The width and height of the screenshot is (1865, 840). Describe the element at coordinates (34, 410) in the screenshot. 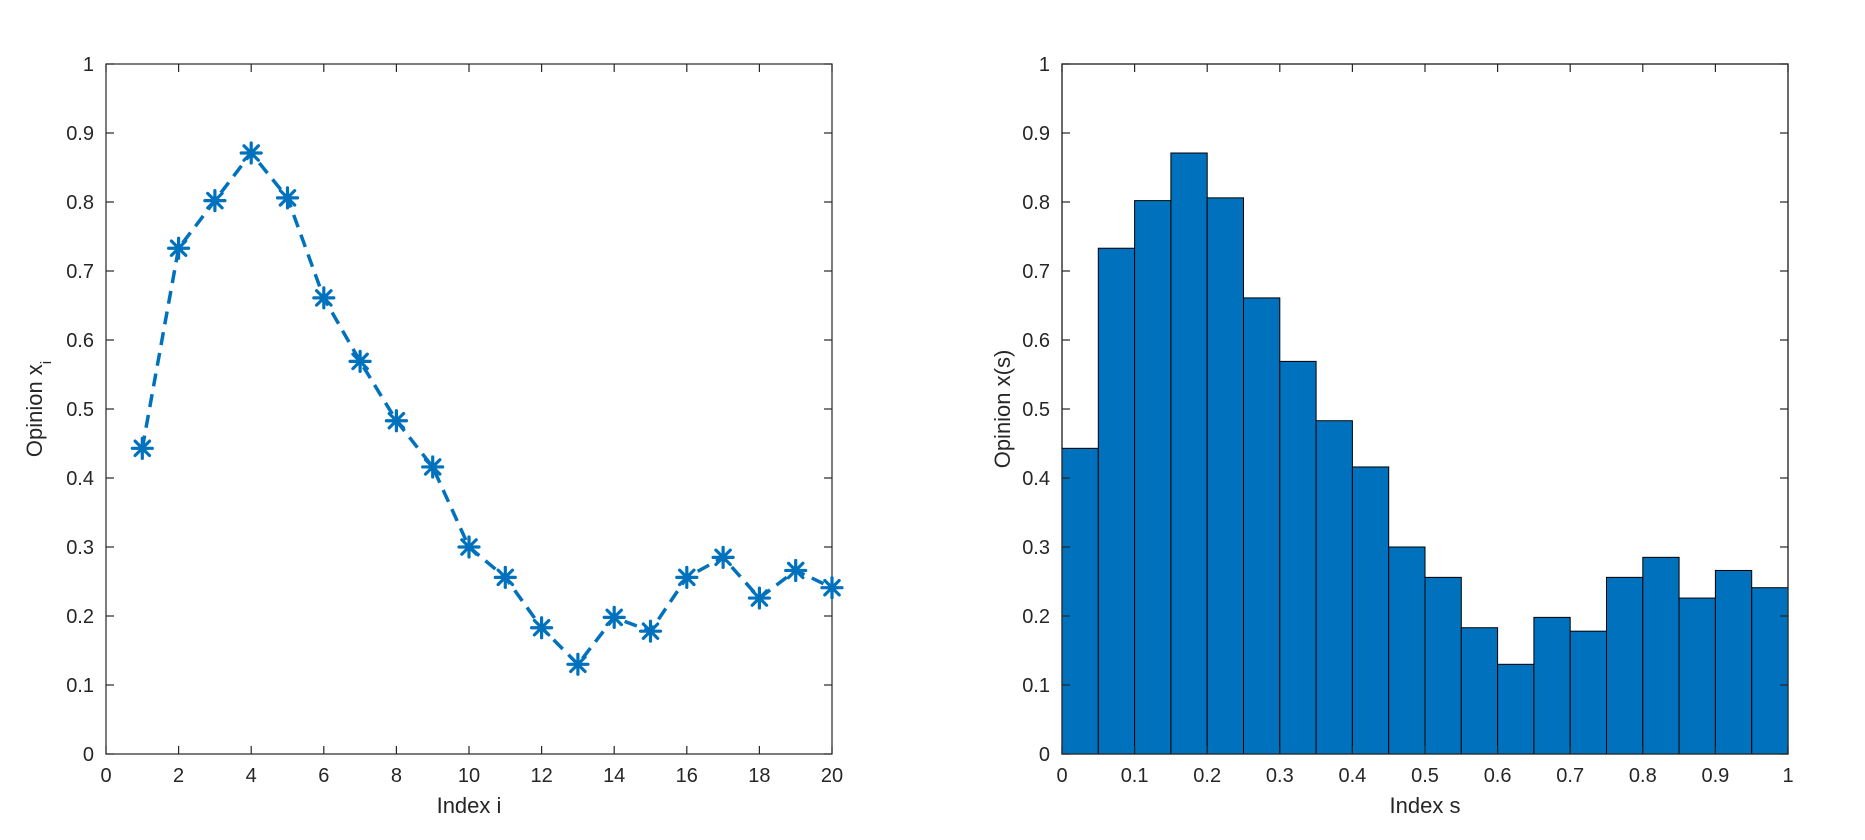

I see `left-y-axis-label-main: Opinion x` at that location.